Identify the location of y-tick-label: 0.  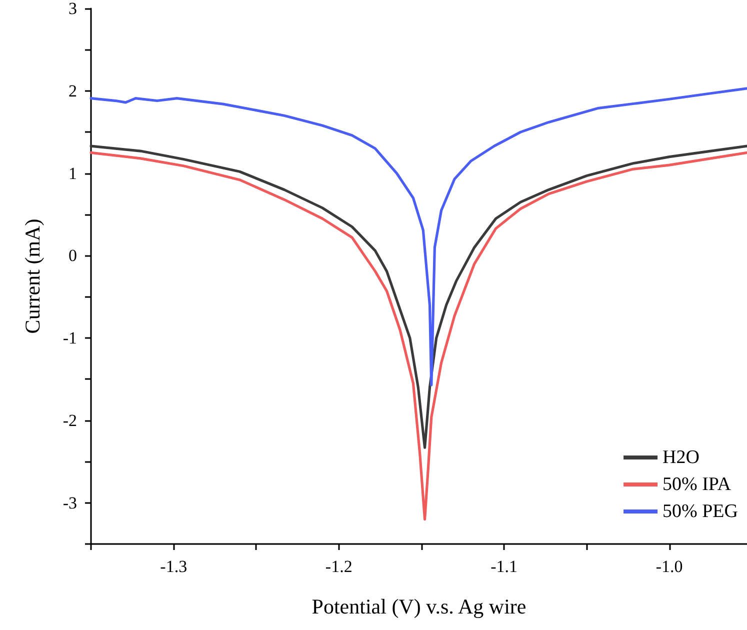
(72, 256).